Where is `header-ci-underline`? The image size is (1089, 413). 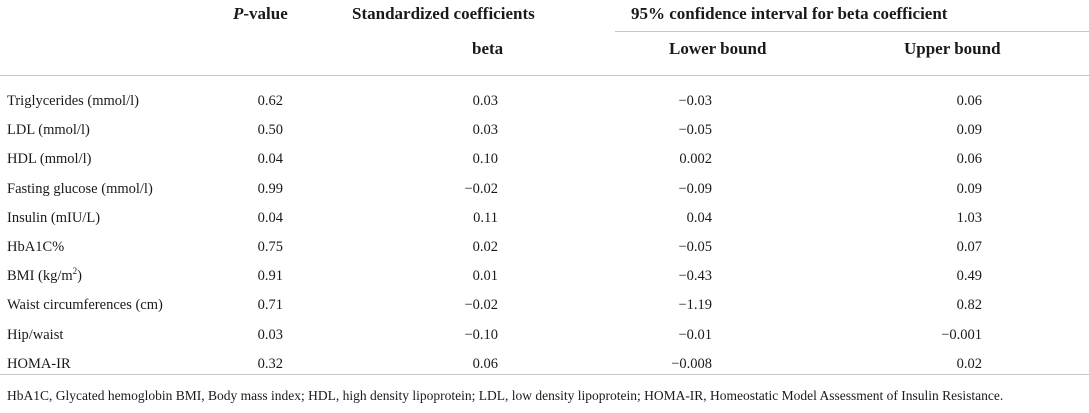
header-ci-underline is located at coordinates (852, 31).